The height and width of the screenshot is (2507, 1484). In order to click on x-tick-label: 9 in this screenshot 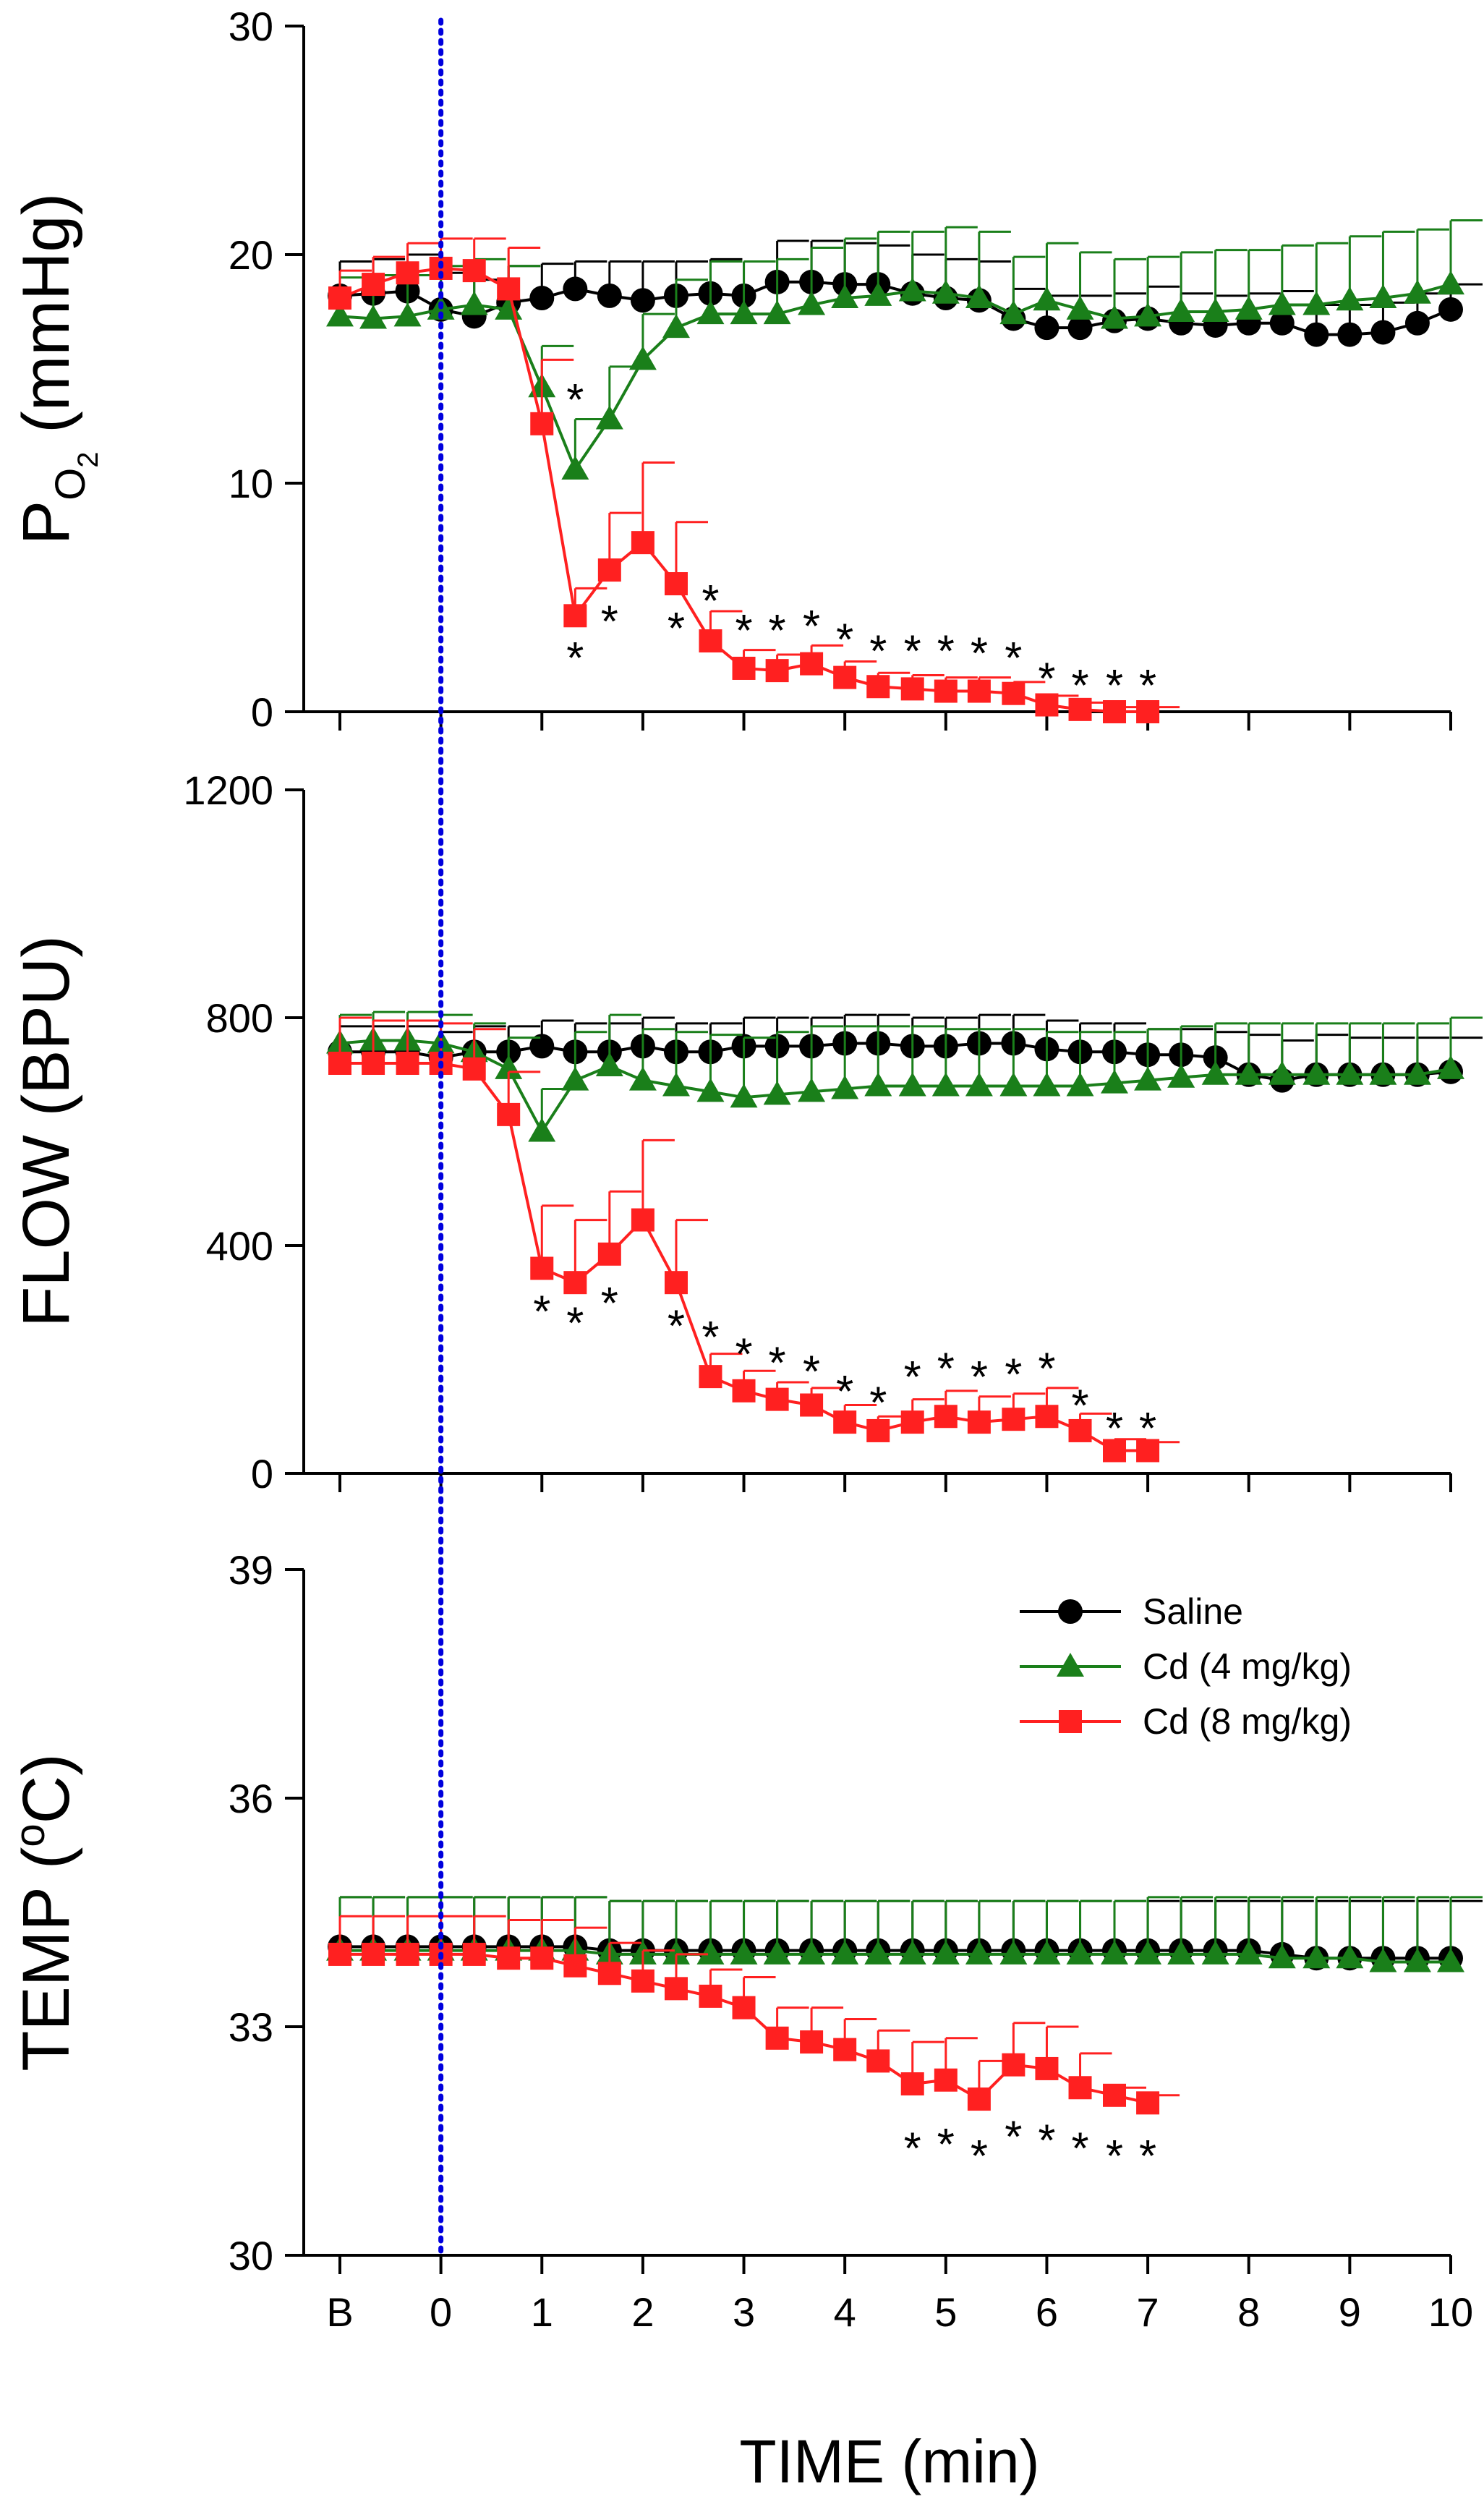, I will do `click(1350, 2312)`.